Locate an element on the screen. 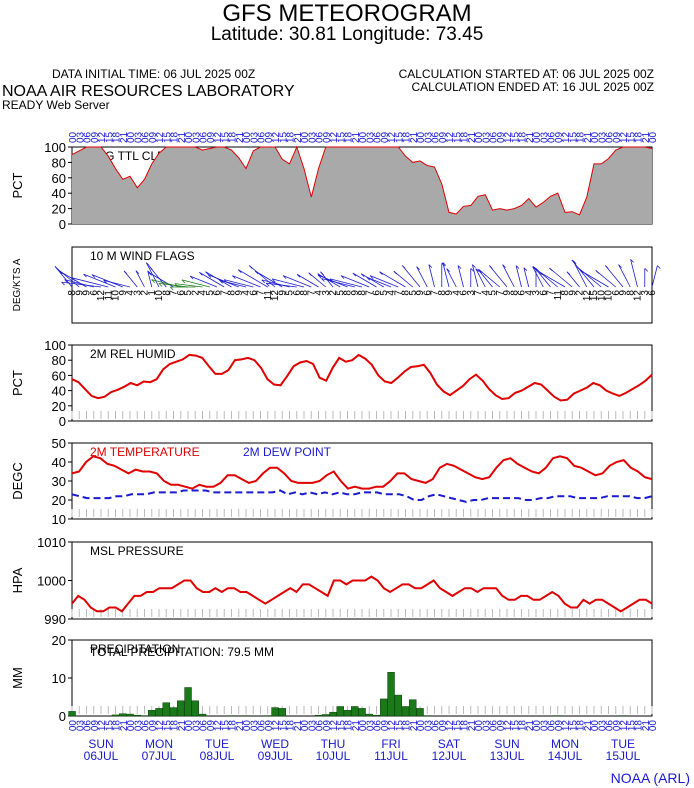 Image resolution: width=694 pixels, height=788 pixels. wind-speed-label: 3 is located at coordinates (326, 293).